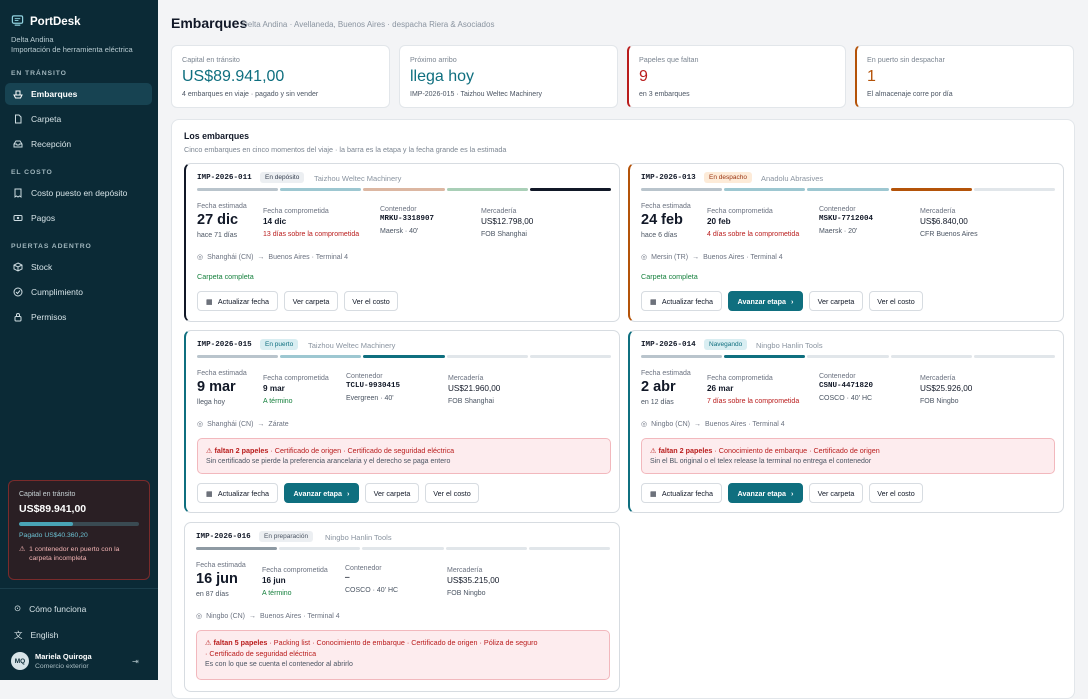  What do you see at coordinates (846, 220) in the screenshot?
I see `container-col: Contenedor MSKU-7712004 Maersk · 20'` at bounding box center [846, 220].